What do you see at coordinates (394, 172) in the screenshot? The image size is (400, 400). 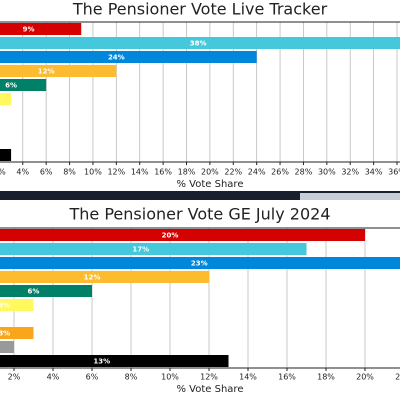 I see `x-tick-label: 36%` at bounding box center [394, 172].